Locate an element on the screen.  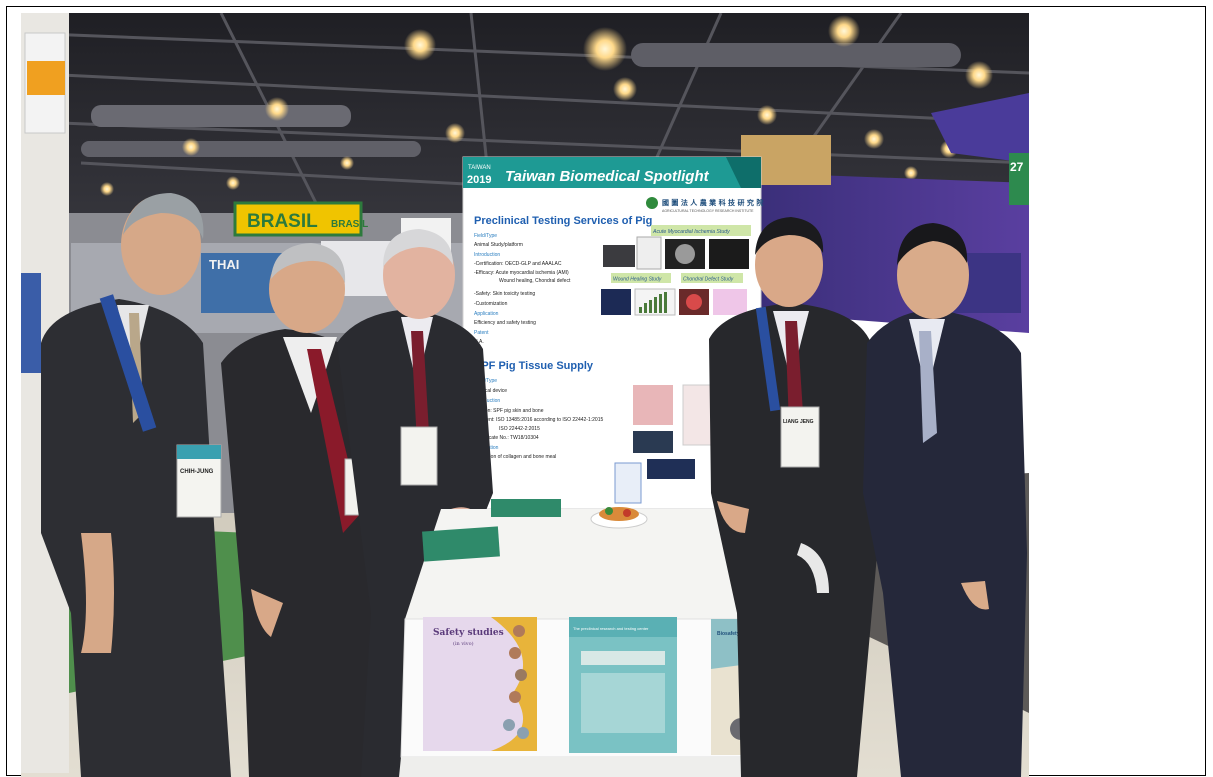
poster-line: -Certification: OECD-GLP and AAALAC is located at coordinates (518, 264).